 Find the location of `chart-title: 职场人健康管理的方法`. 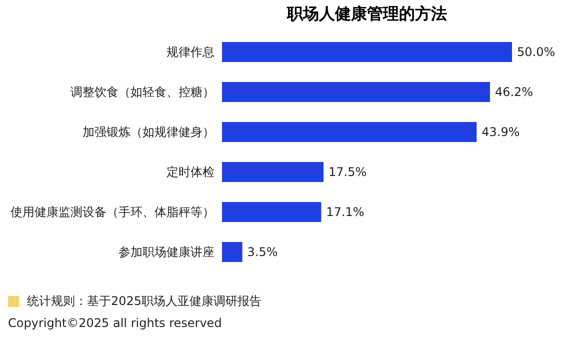

chart-title: 职场人健康管理的方法 is located at coordinates (366, 13).